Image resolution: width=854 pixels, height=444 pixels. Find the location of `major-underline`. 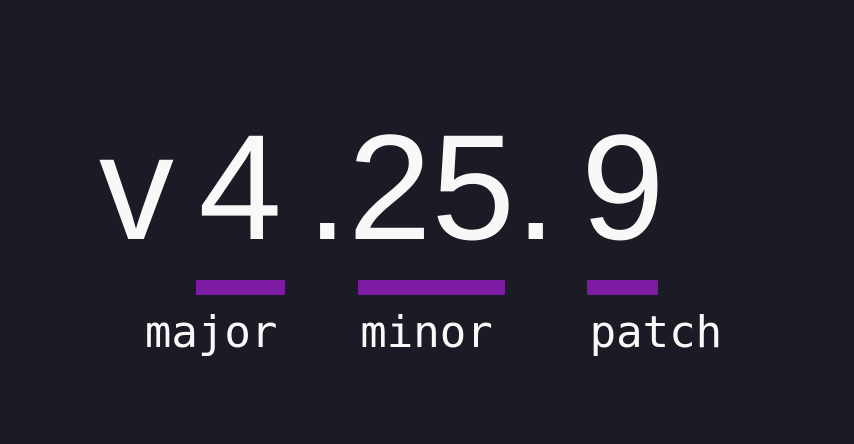

major-underline is located at coordinates (240, 287).